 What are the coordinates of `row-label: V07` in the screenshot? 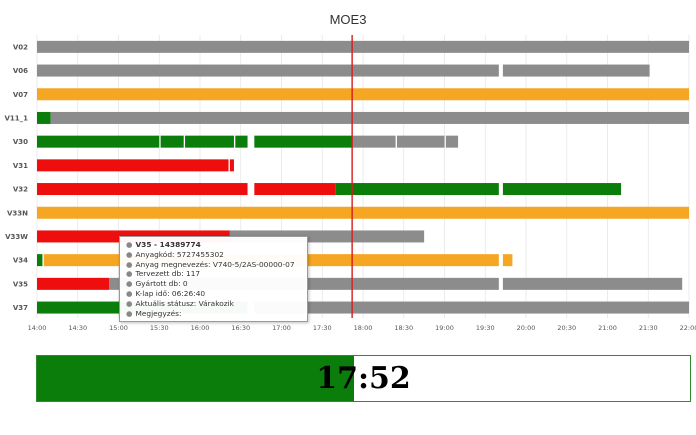 It's located at (20, 95).